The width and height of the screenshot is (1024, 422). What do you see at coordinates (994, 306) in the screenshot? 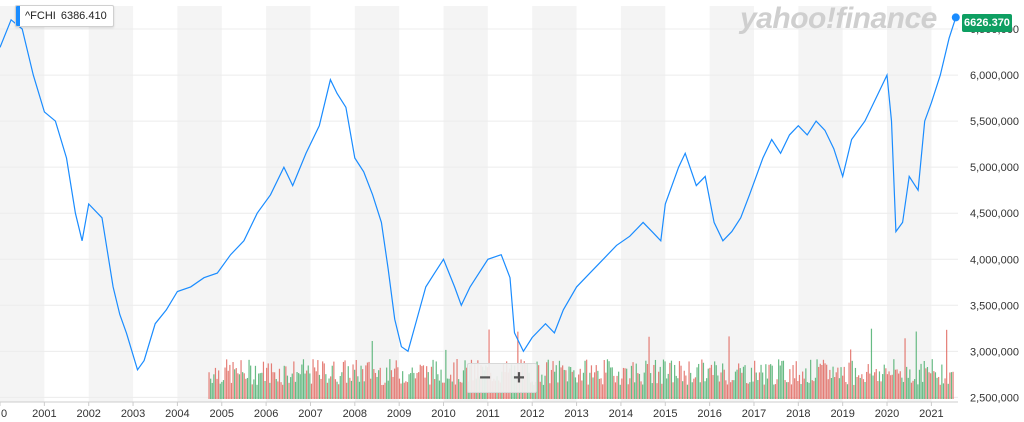
I see `y-tick-label: 3,500,000` at bounding box center [994, 306].